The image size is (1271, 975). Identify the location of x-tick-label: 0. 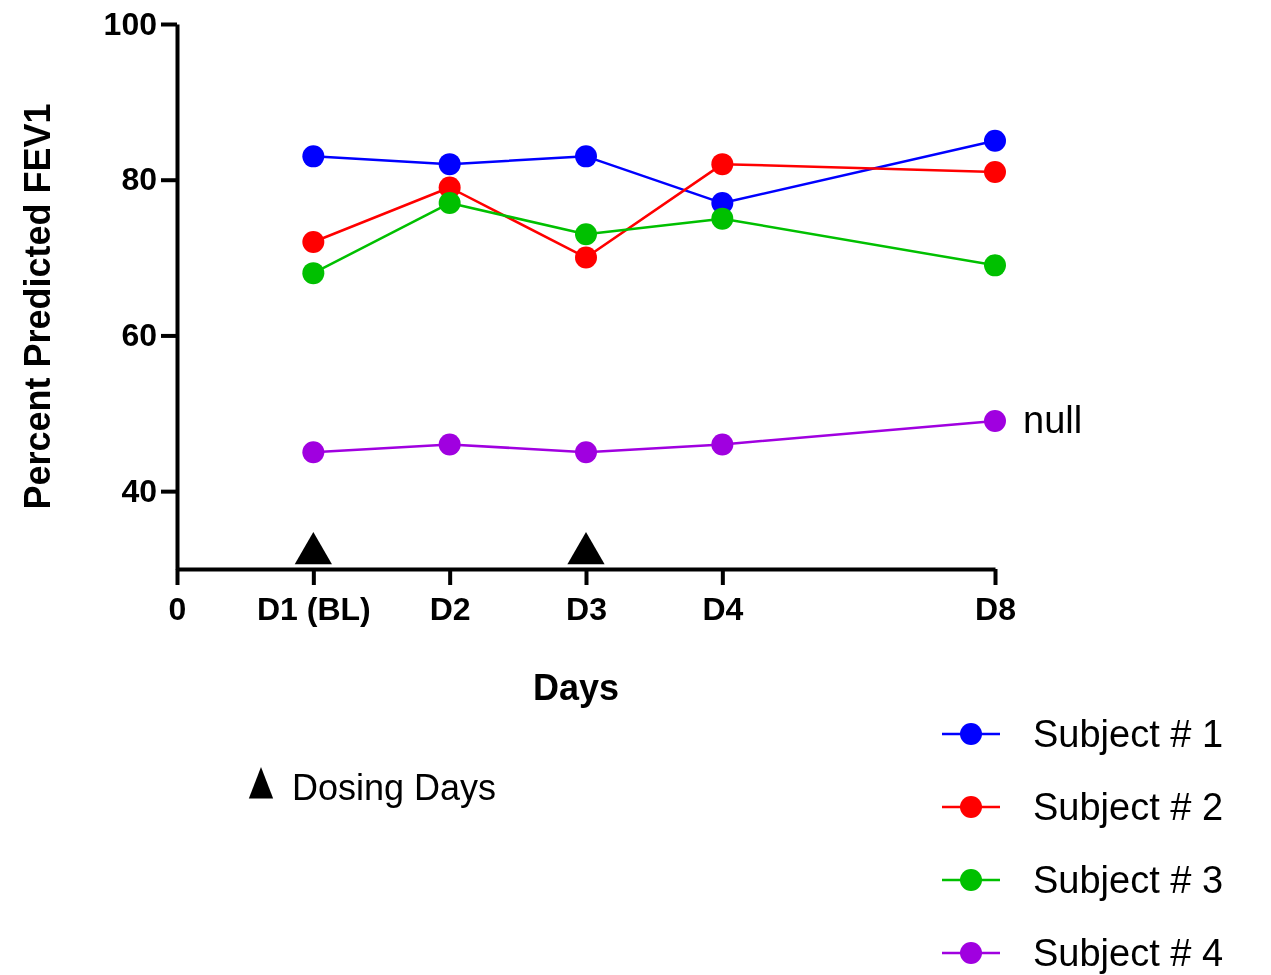
(177, 608).